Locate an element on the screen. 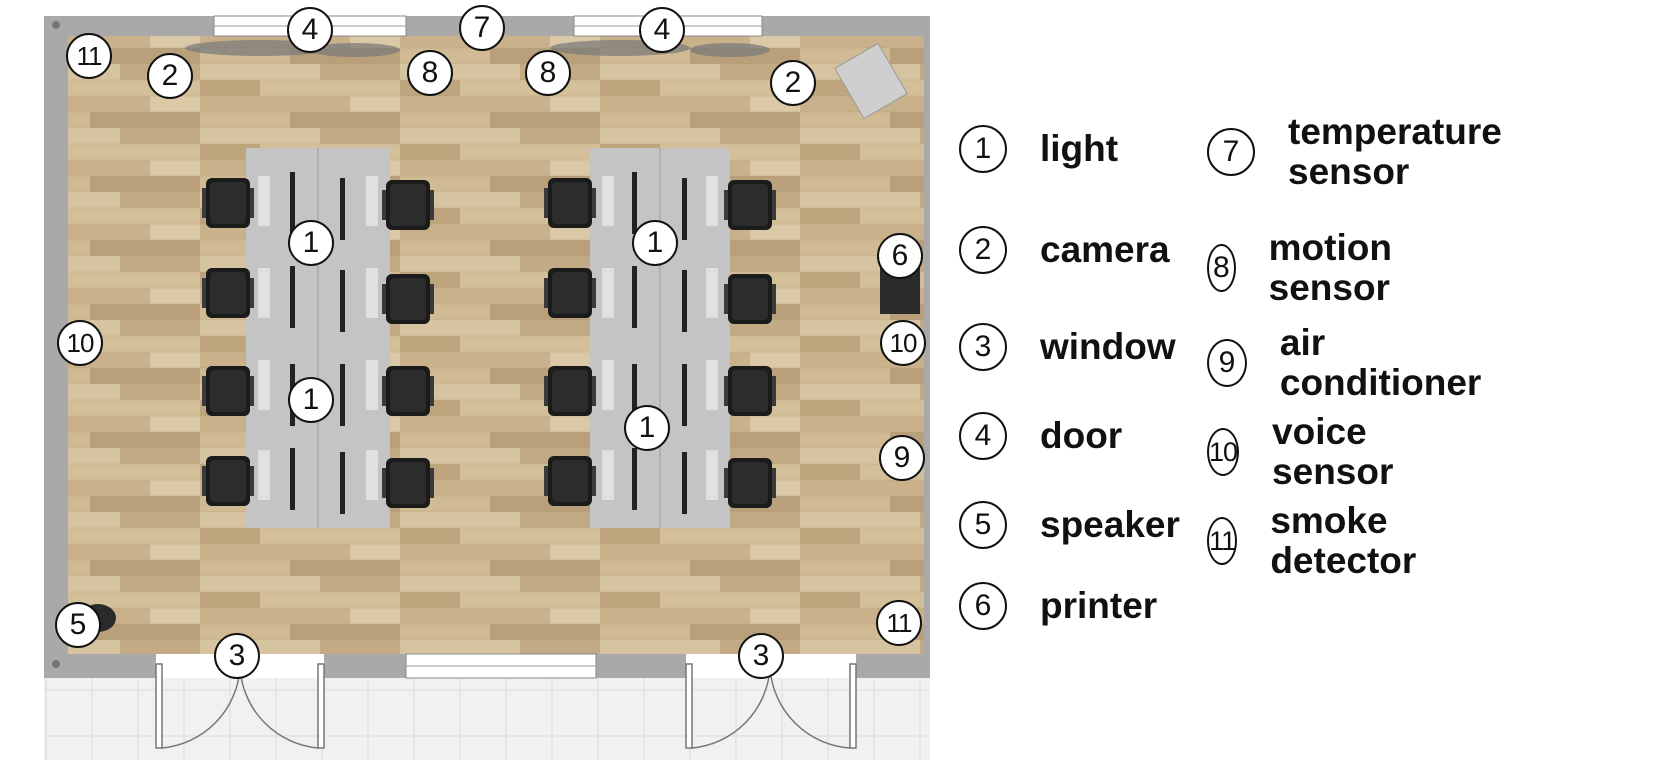 The width and height of the screenshot is (1666, 760). floor-marker-voice-2: 10 is located at coordinates (903, 343).